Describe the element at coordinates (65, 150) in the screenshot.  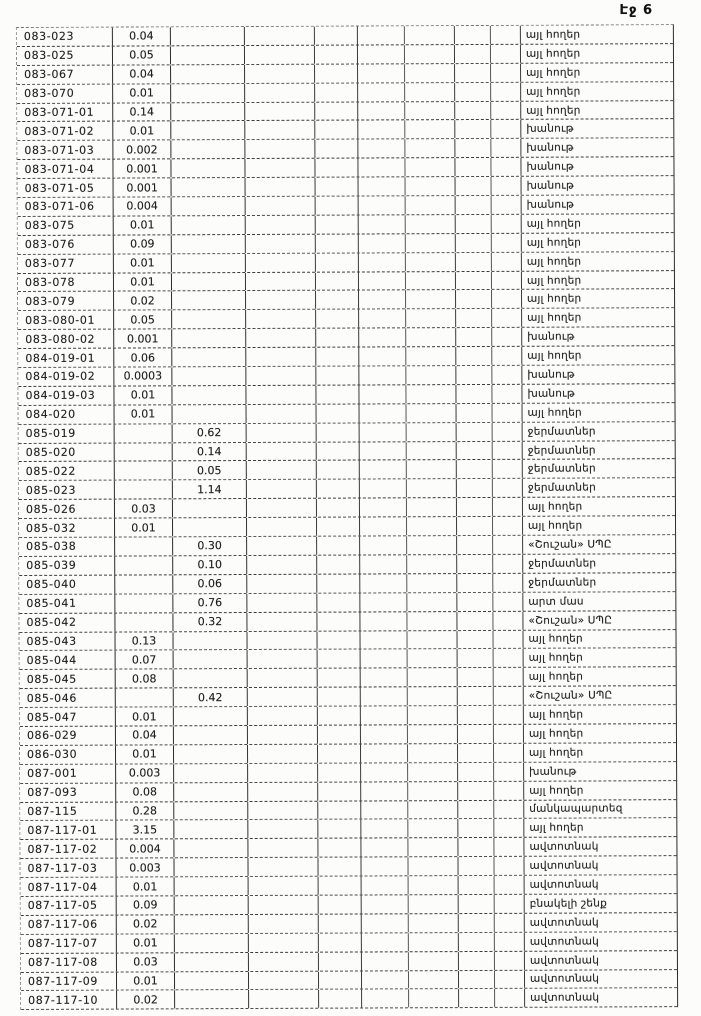
I see `parcel-code-cell: 083-071-03` at that location.